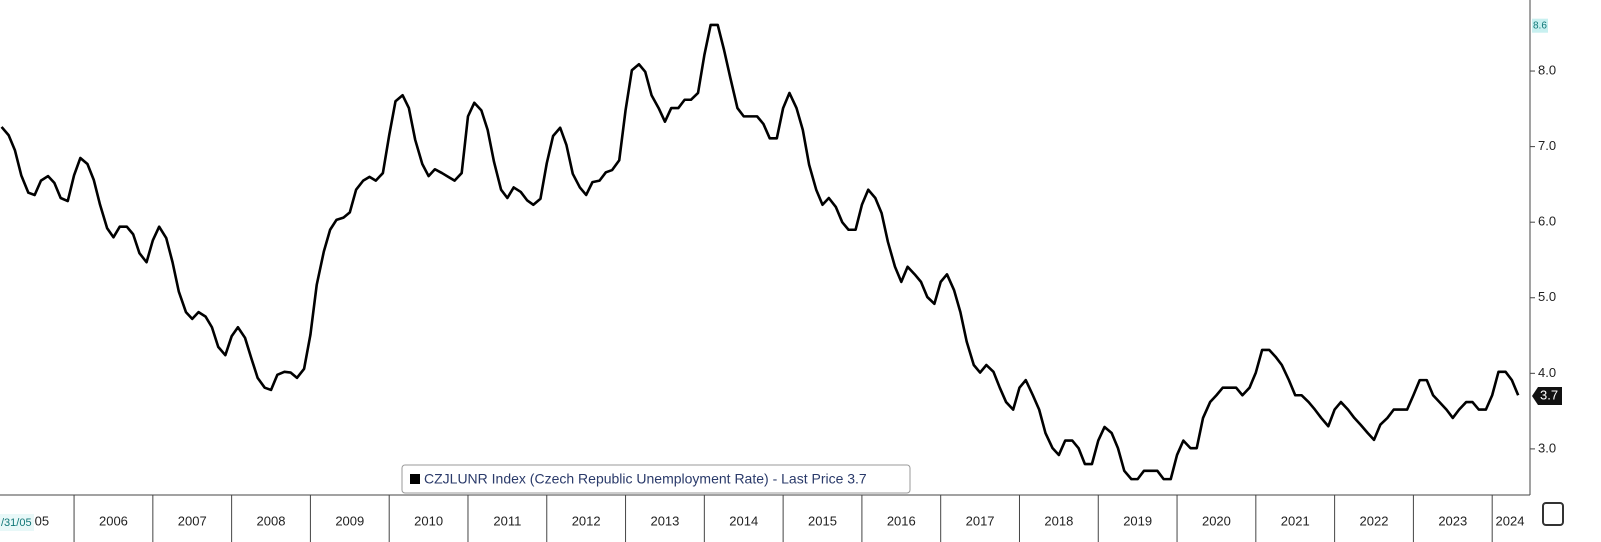 This screenshot has width=1601, height=542. I want to click on max-label-bg, so click(1540, 25).